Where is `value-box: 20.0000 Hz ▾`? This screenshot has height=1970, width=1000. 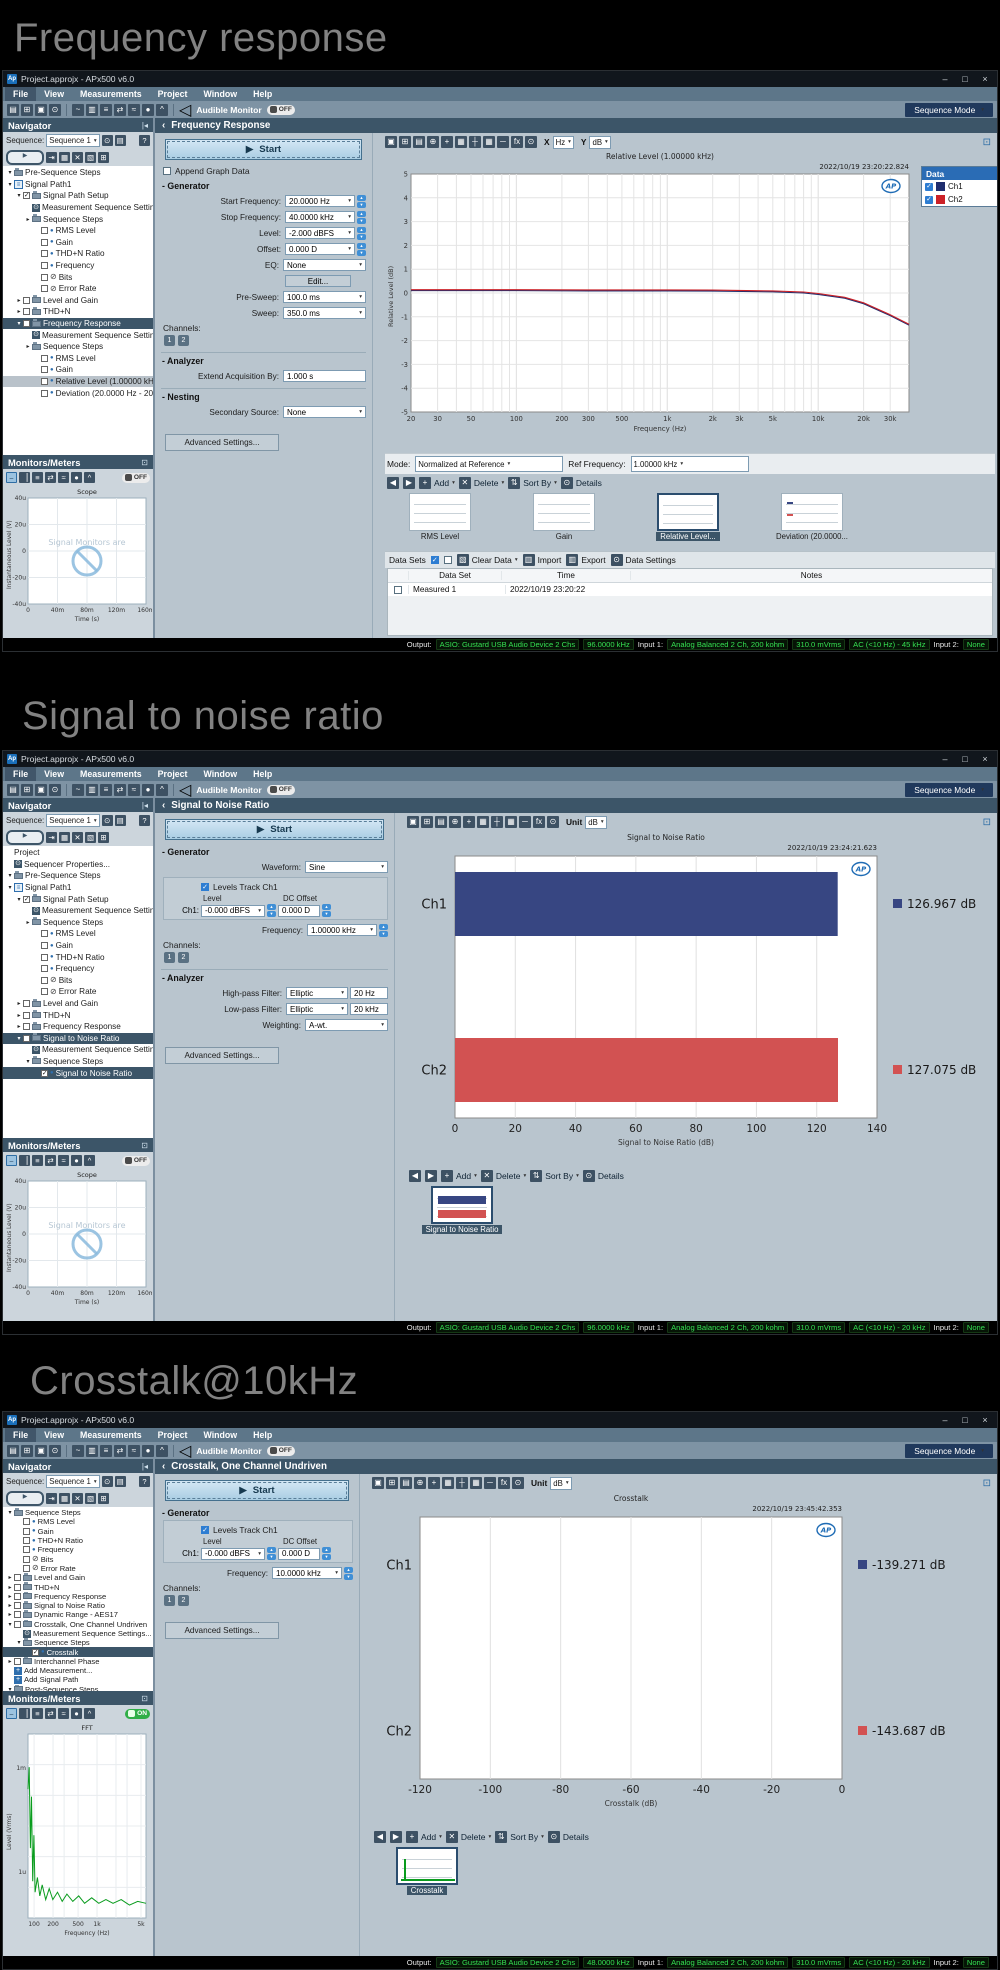 value-box: 20.0000 Hz ▾ is located at coordinates (320, 201).